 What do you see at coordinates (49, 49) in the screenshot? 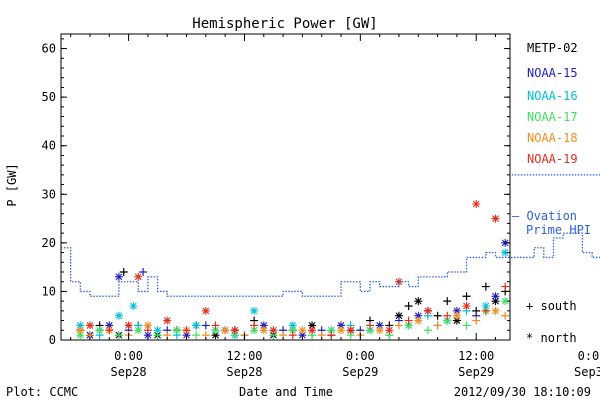
I see `y-tick-label: 60` at bounding box center [49, 49].